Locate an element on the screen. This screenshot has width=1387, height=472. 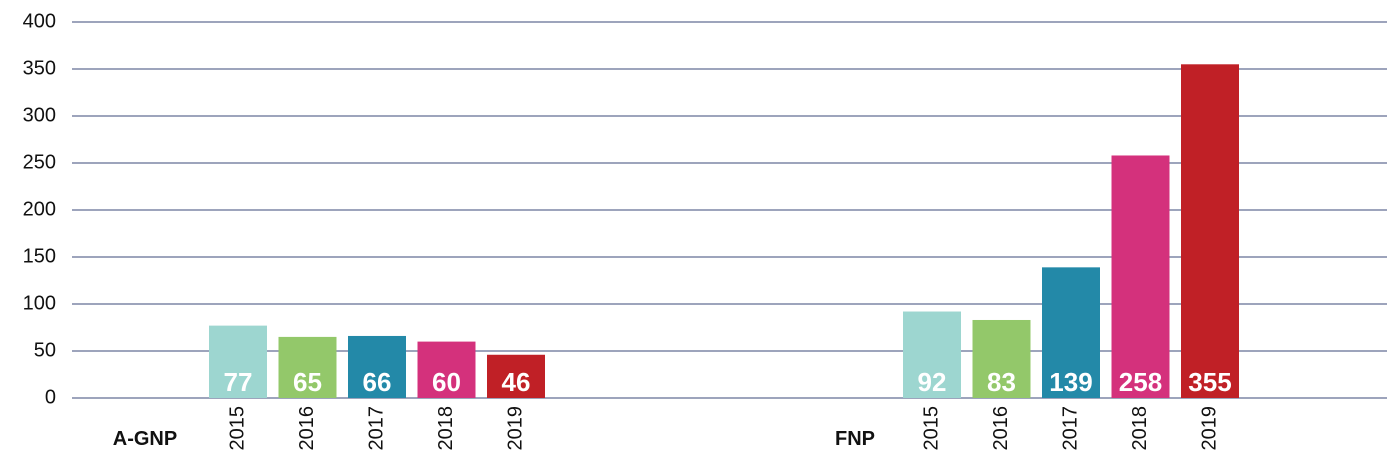
value-label: 46 is located at coordinates (516, 382).